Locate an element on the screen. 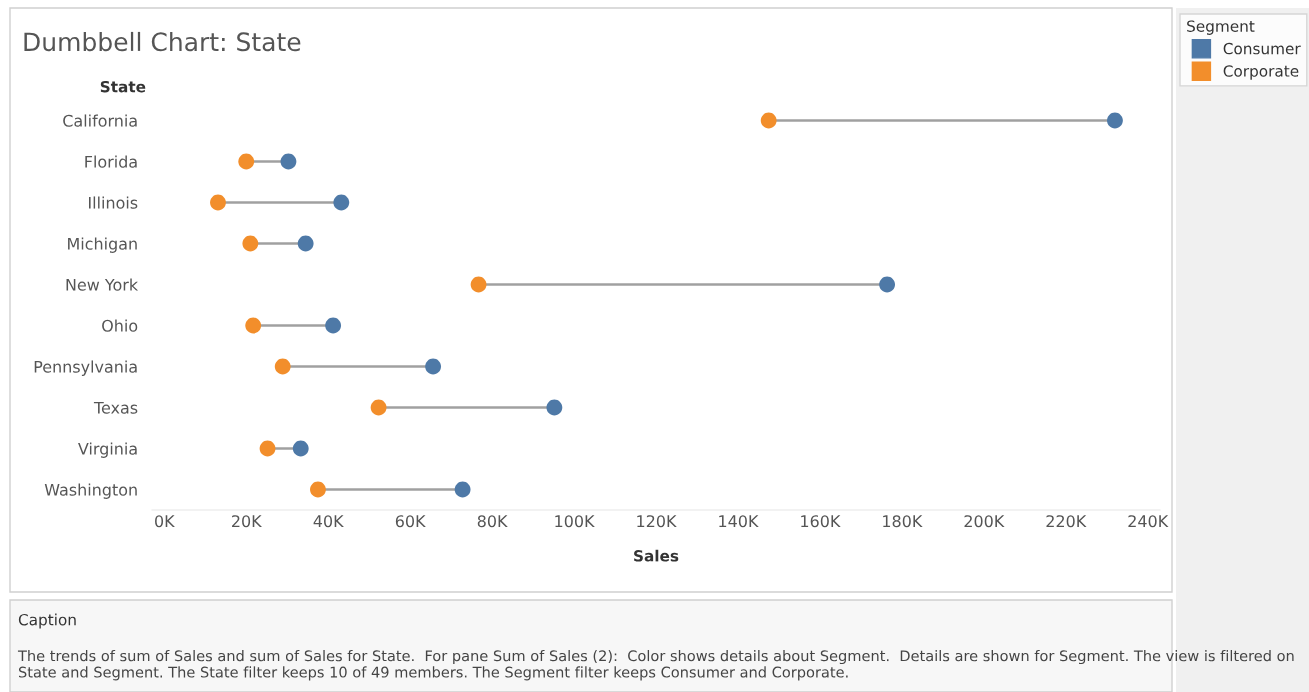 The image size is (1309, 692). legend-label: Corporate is located at coordinates (1261, 72).